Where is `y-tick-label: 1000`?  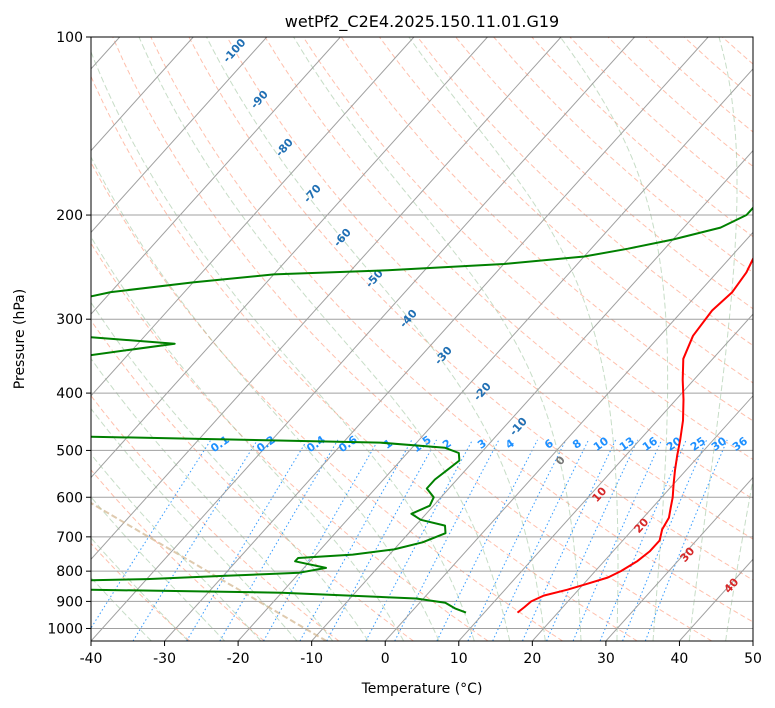
y-tick-label: 1000 is located at coordinates (65, 629).